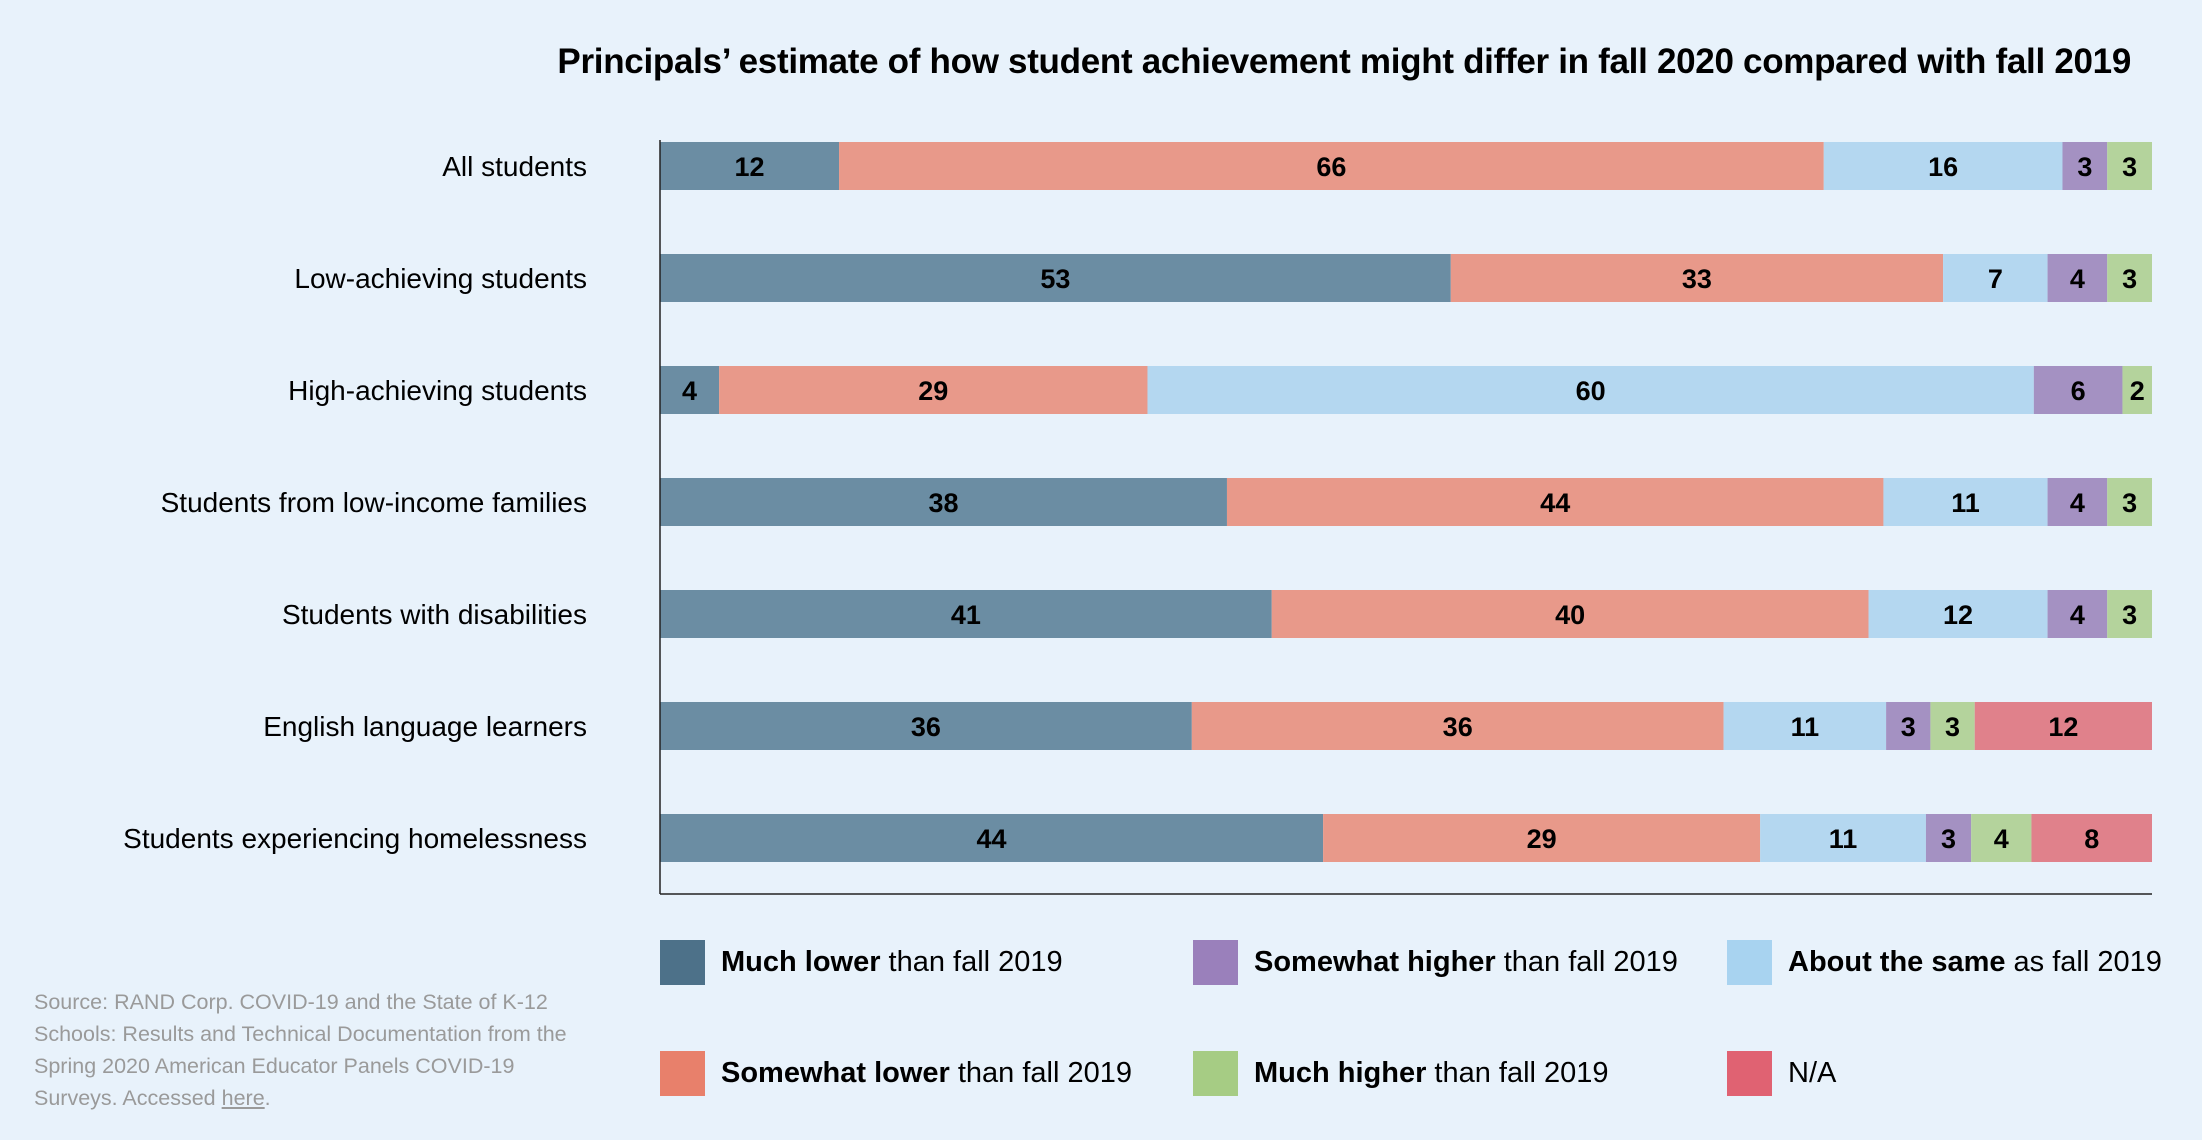  What do you see at coordinates (801, 962) in the screenshot?
I see `legend-label-bold: Much lower` at bounding box center [801, 962].